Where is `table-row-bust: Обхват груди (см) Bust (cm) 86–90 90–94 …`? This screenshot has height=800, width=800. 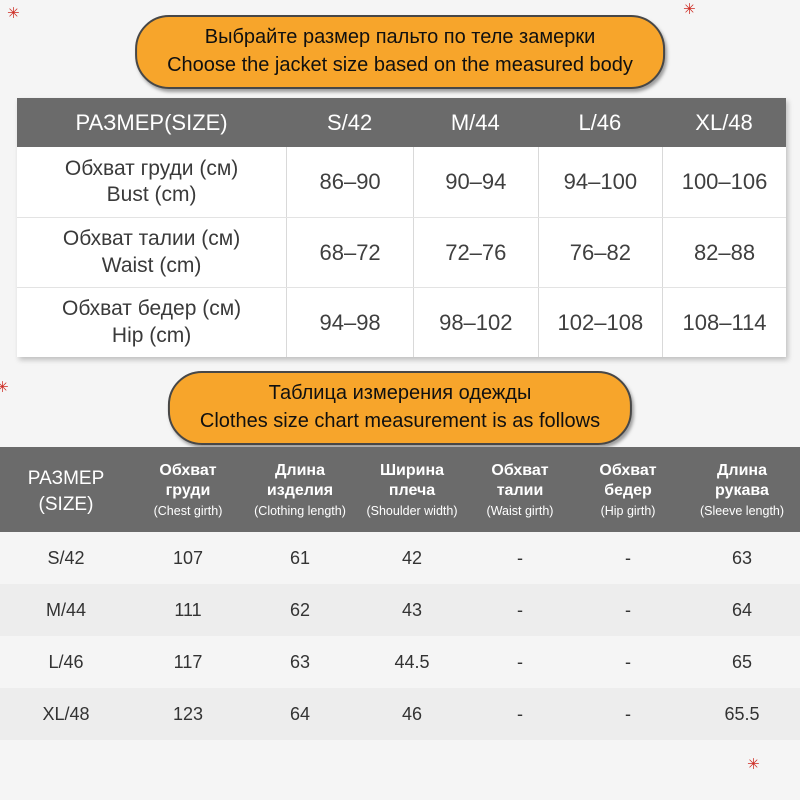 table-row-bust: Обхват груди (см) Bust (cm) 86–90 90–94 … is located at coordinates (401, 182).